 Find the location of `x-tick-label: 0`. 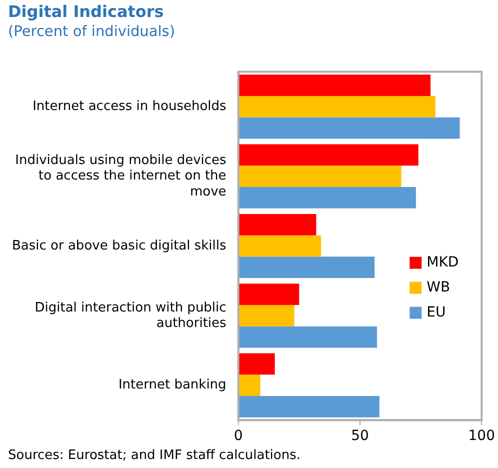

x-tick-label: 0 is located at coordinates (238, 436).